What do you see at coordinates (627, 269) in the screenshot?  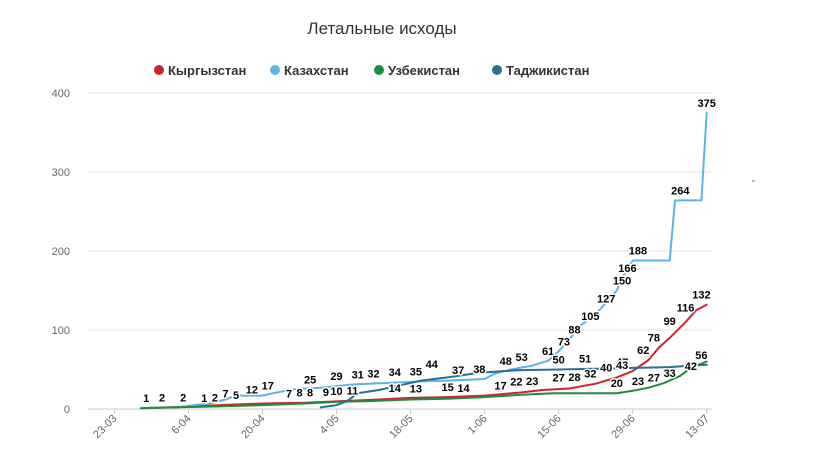 I see `data-label: 166` at bounding box center [627, 269].